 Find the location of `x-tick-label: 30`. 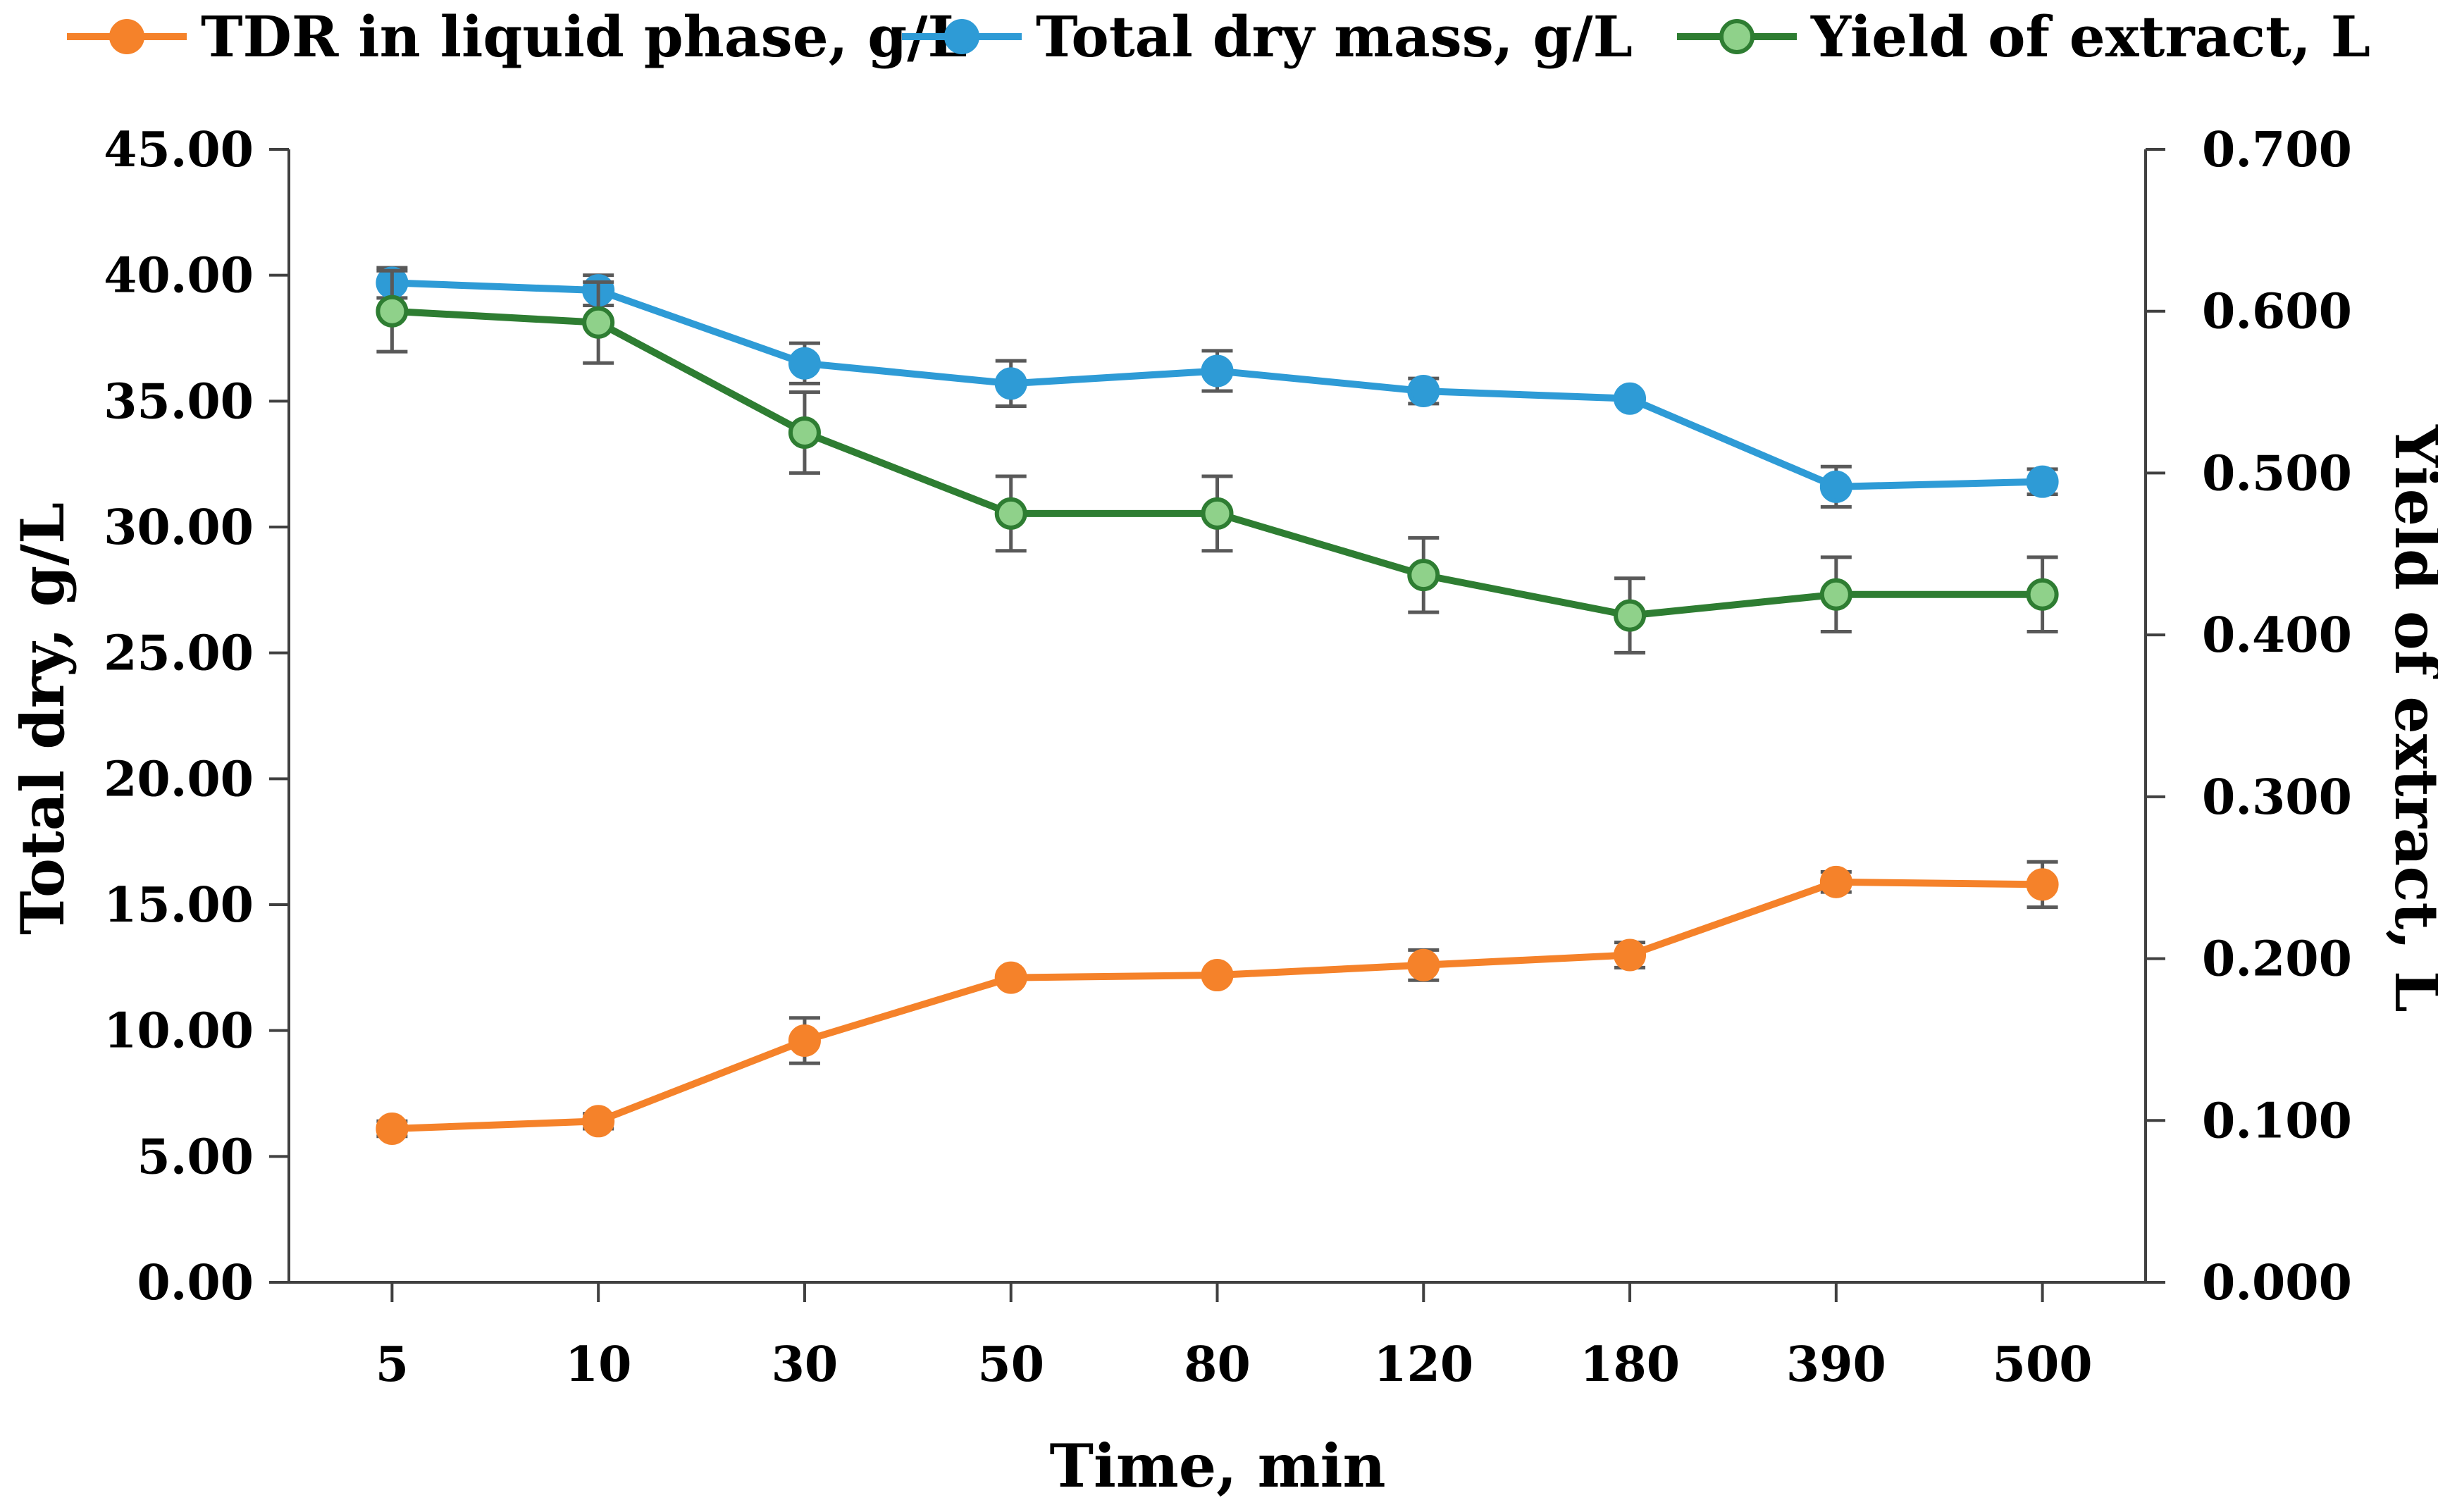

x-tick-label: 30 is located at coordinates (805, 1365).